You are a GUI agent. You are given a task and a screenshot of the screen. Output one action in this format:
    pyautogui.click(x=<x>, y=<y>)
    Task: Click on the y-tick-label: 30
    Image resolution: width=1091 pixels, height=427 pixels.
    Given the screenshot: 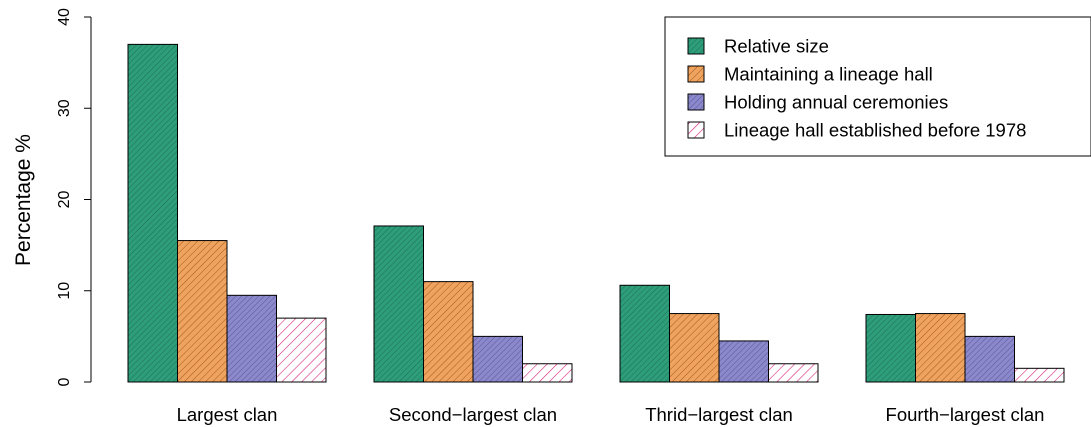 What is the action you would take?
    pyautogui.click(x=64, y=108)
    